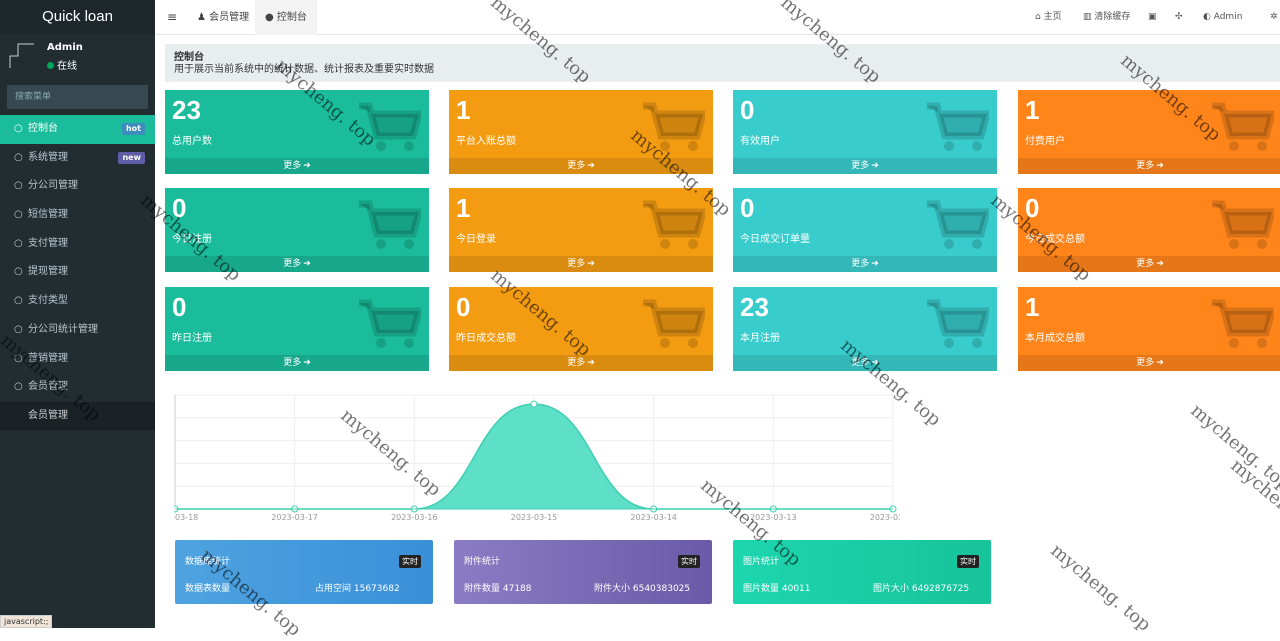 The height and width of the screenshot is (641, 1280). I want to click on top-link: ✲, so click(1274, 17).